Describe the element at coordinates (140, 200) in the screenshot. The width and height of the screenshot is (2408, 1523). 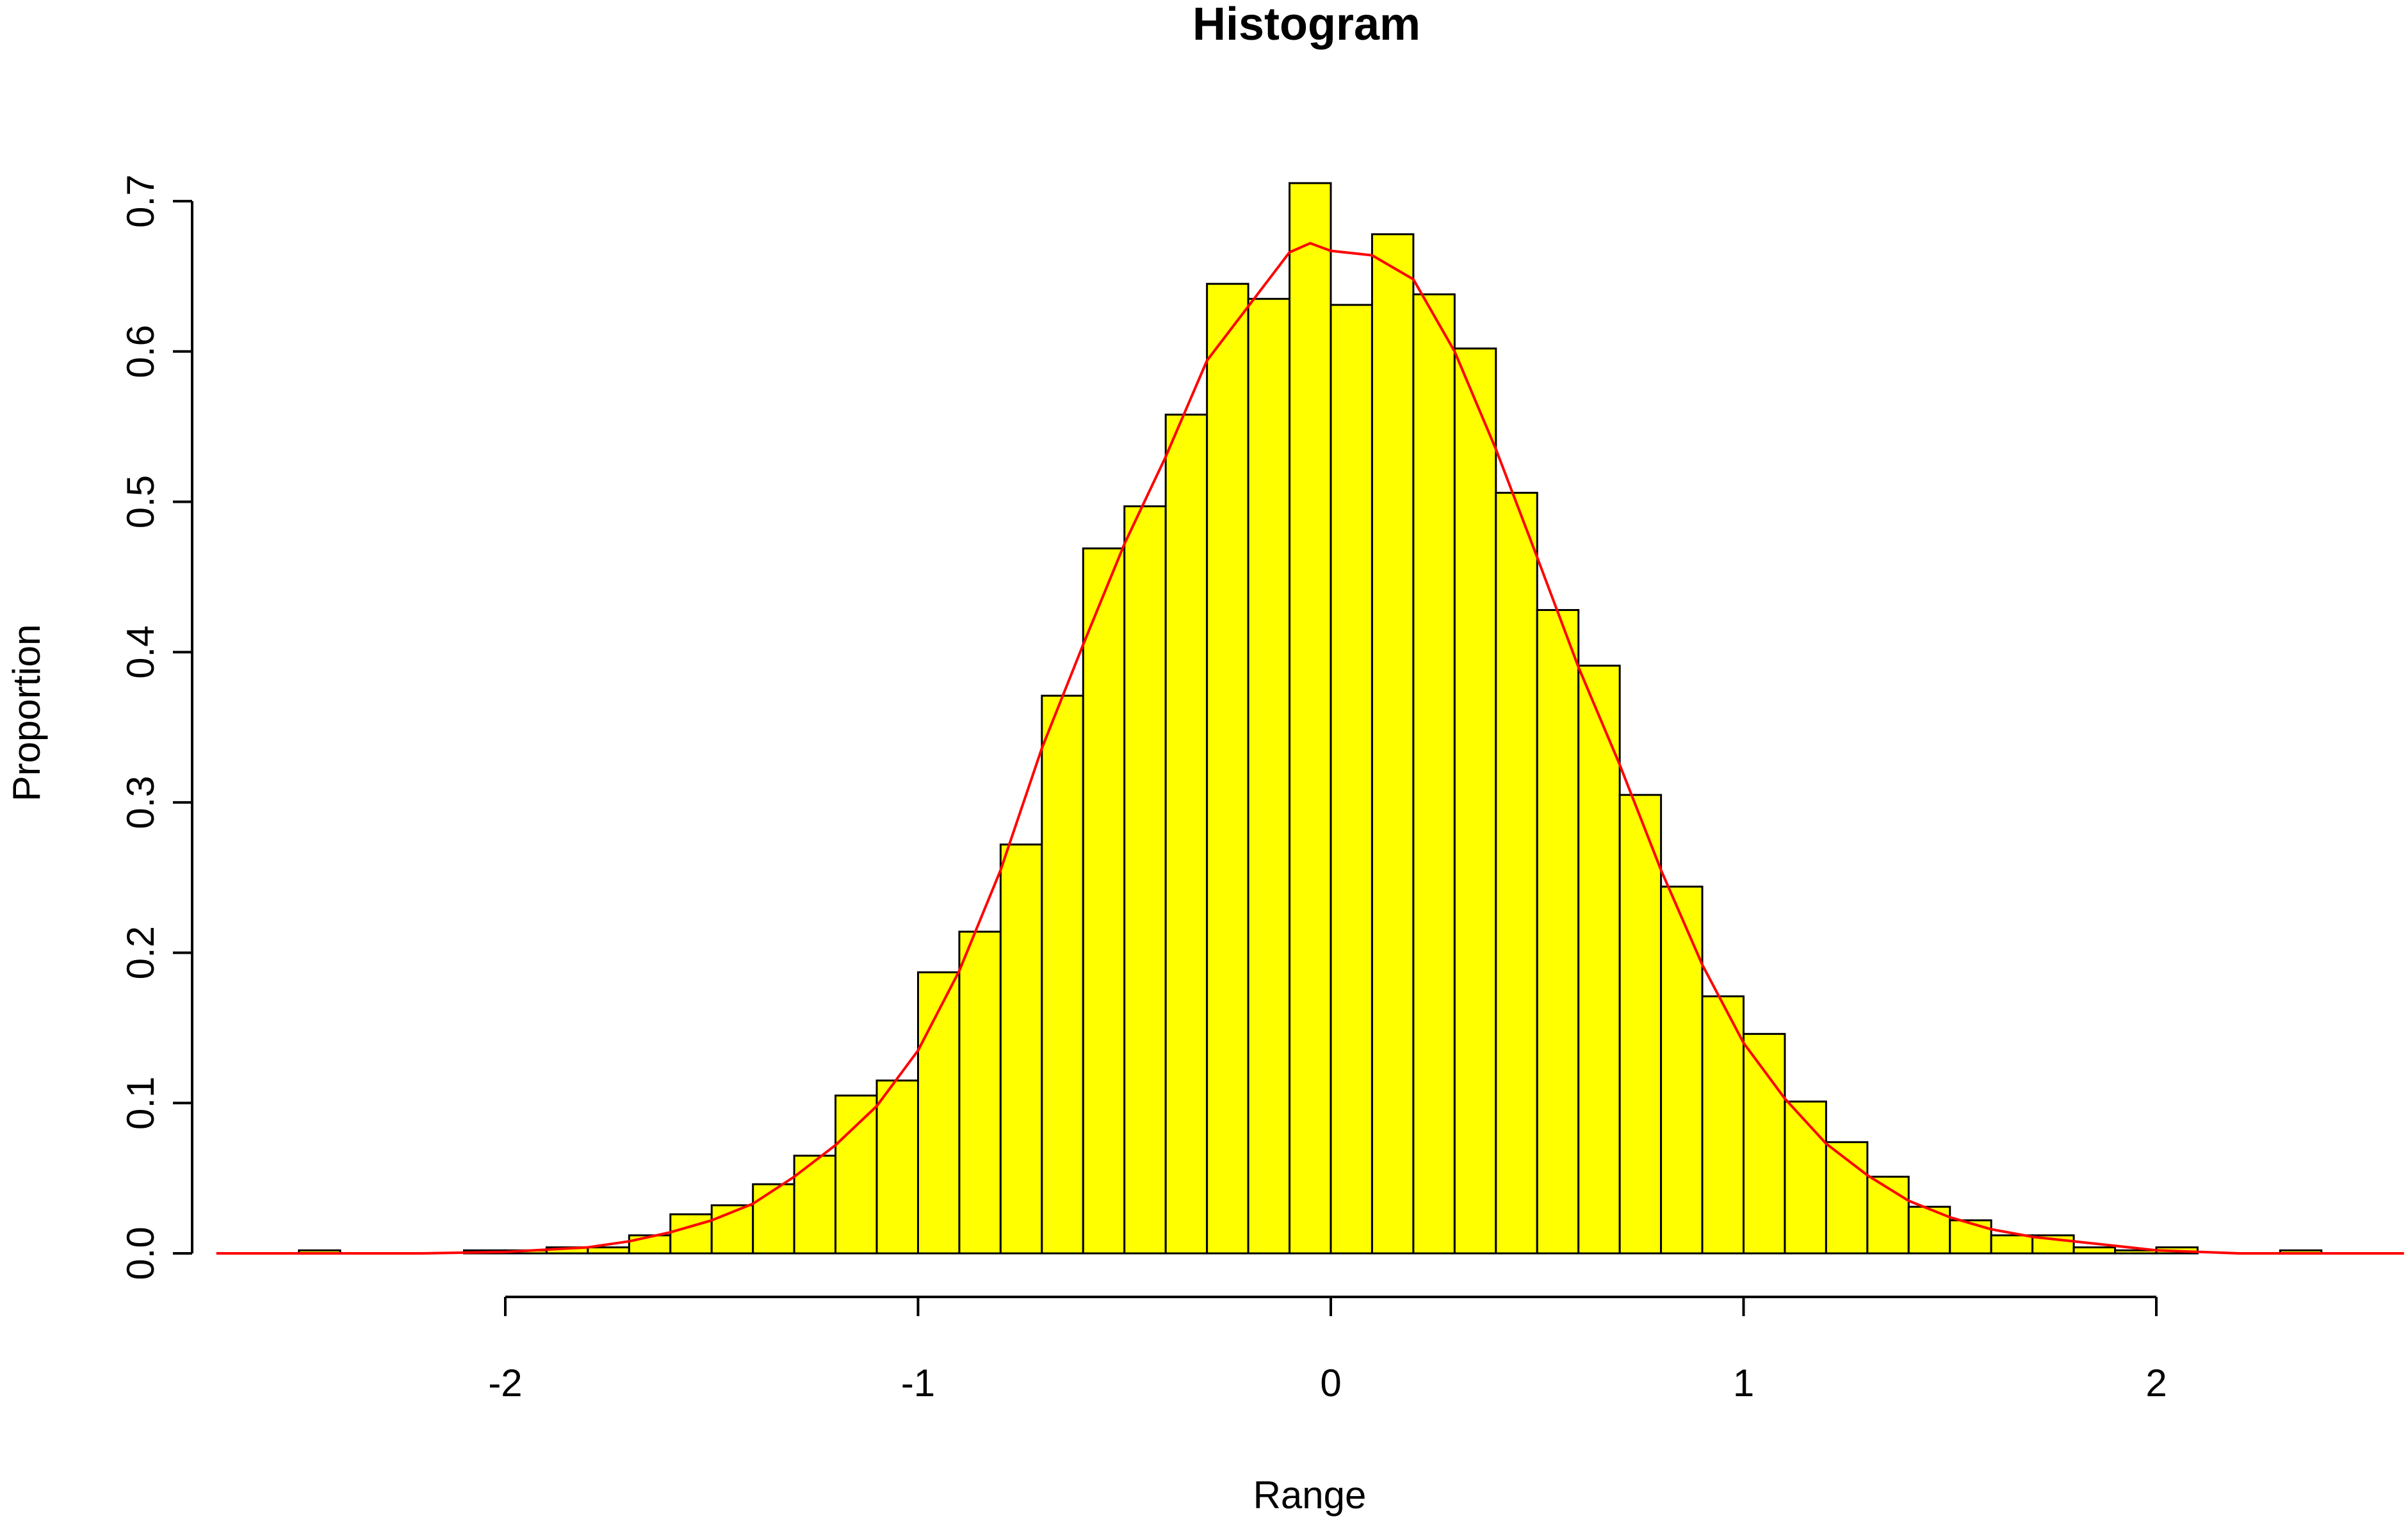
I see `y-tick-label-7: 0.7` at that location.